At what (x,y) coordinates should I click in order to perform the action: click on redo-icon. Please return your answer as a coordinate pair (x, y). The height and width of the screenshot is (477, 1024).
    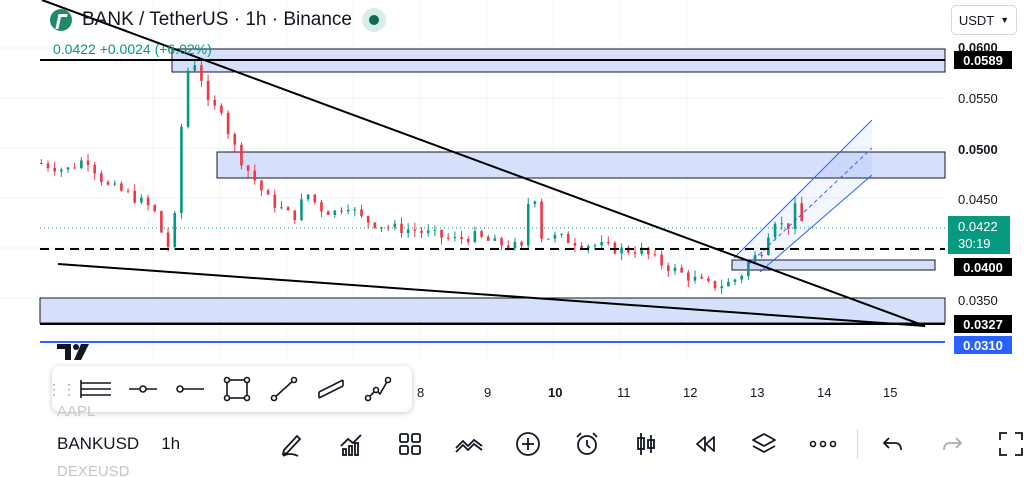
    Looking at the image, I should click on (951, 444).